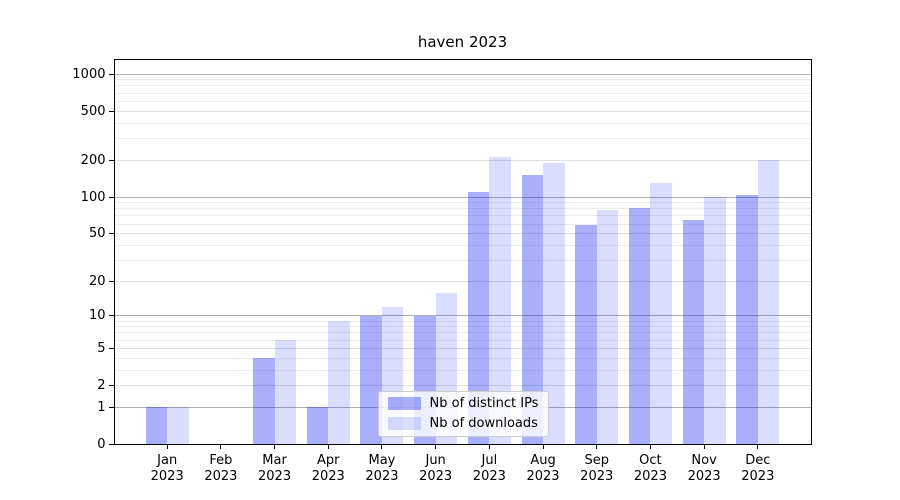  I want to click on legend-row-downloads: Nb of downloads, so click(463, 424).